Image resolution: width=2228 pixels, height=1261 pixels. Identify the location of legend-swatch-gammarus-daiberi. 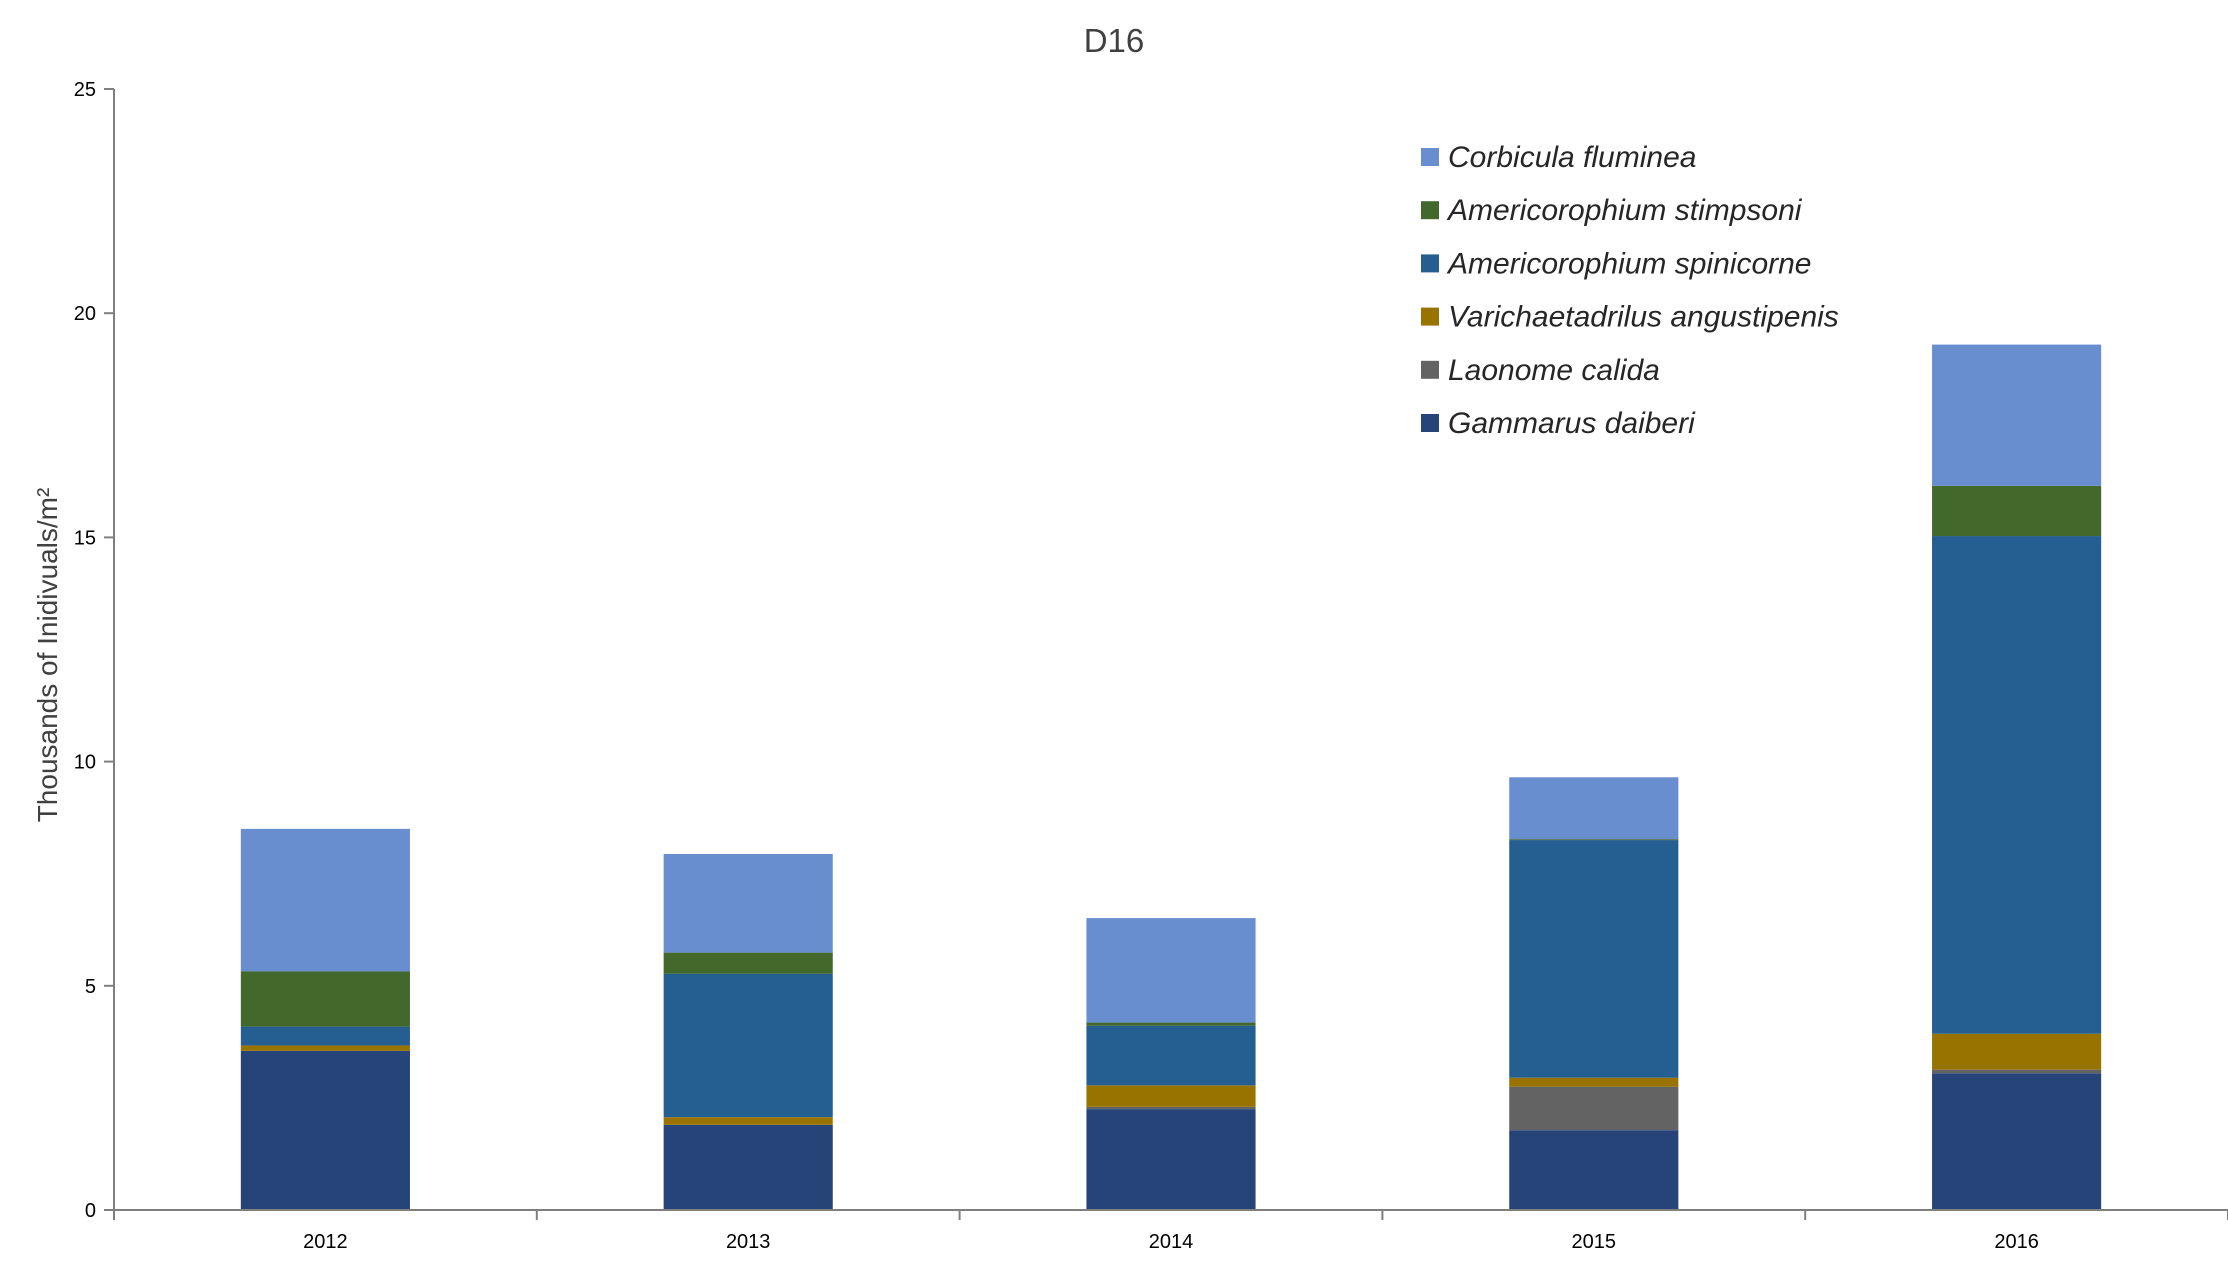
(1430, 423).